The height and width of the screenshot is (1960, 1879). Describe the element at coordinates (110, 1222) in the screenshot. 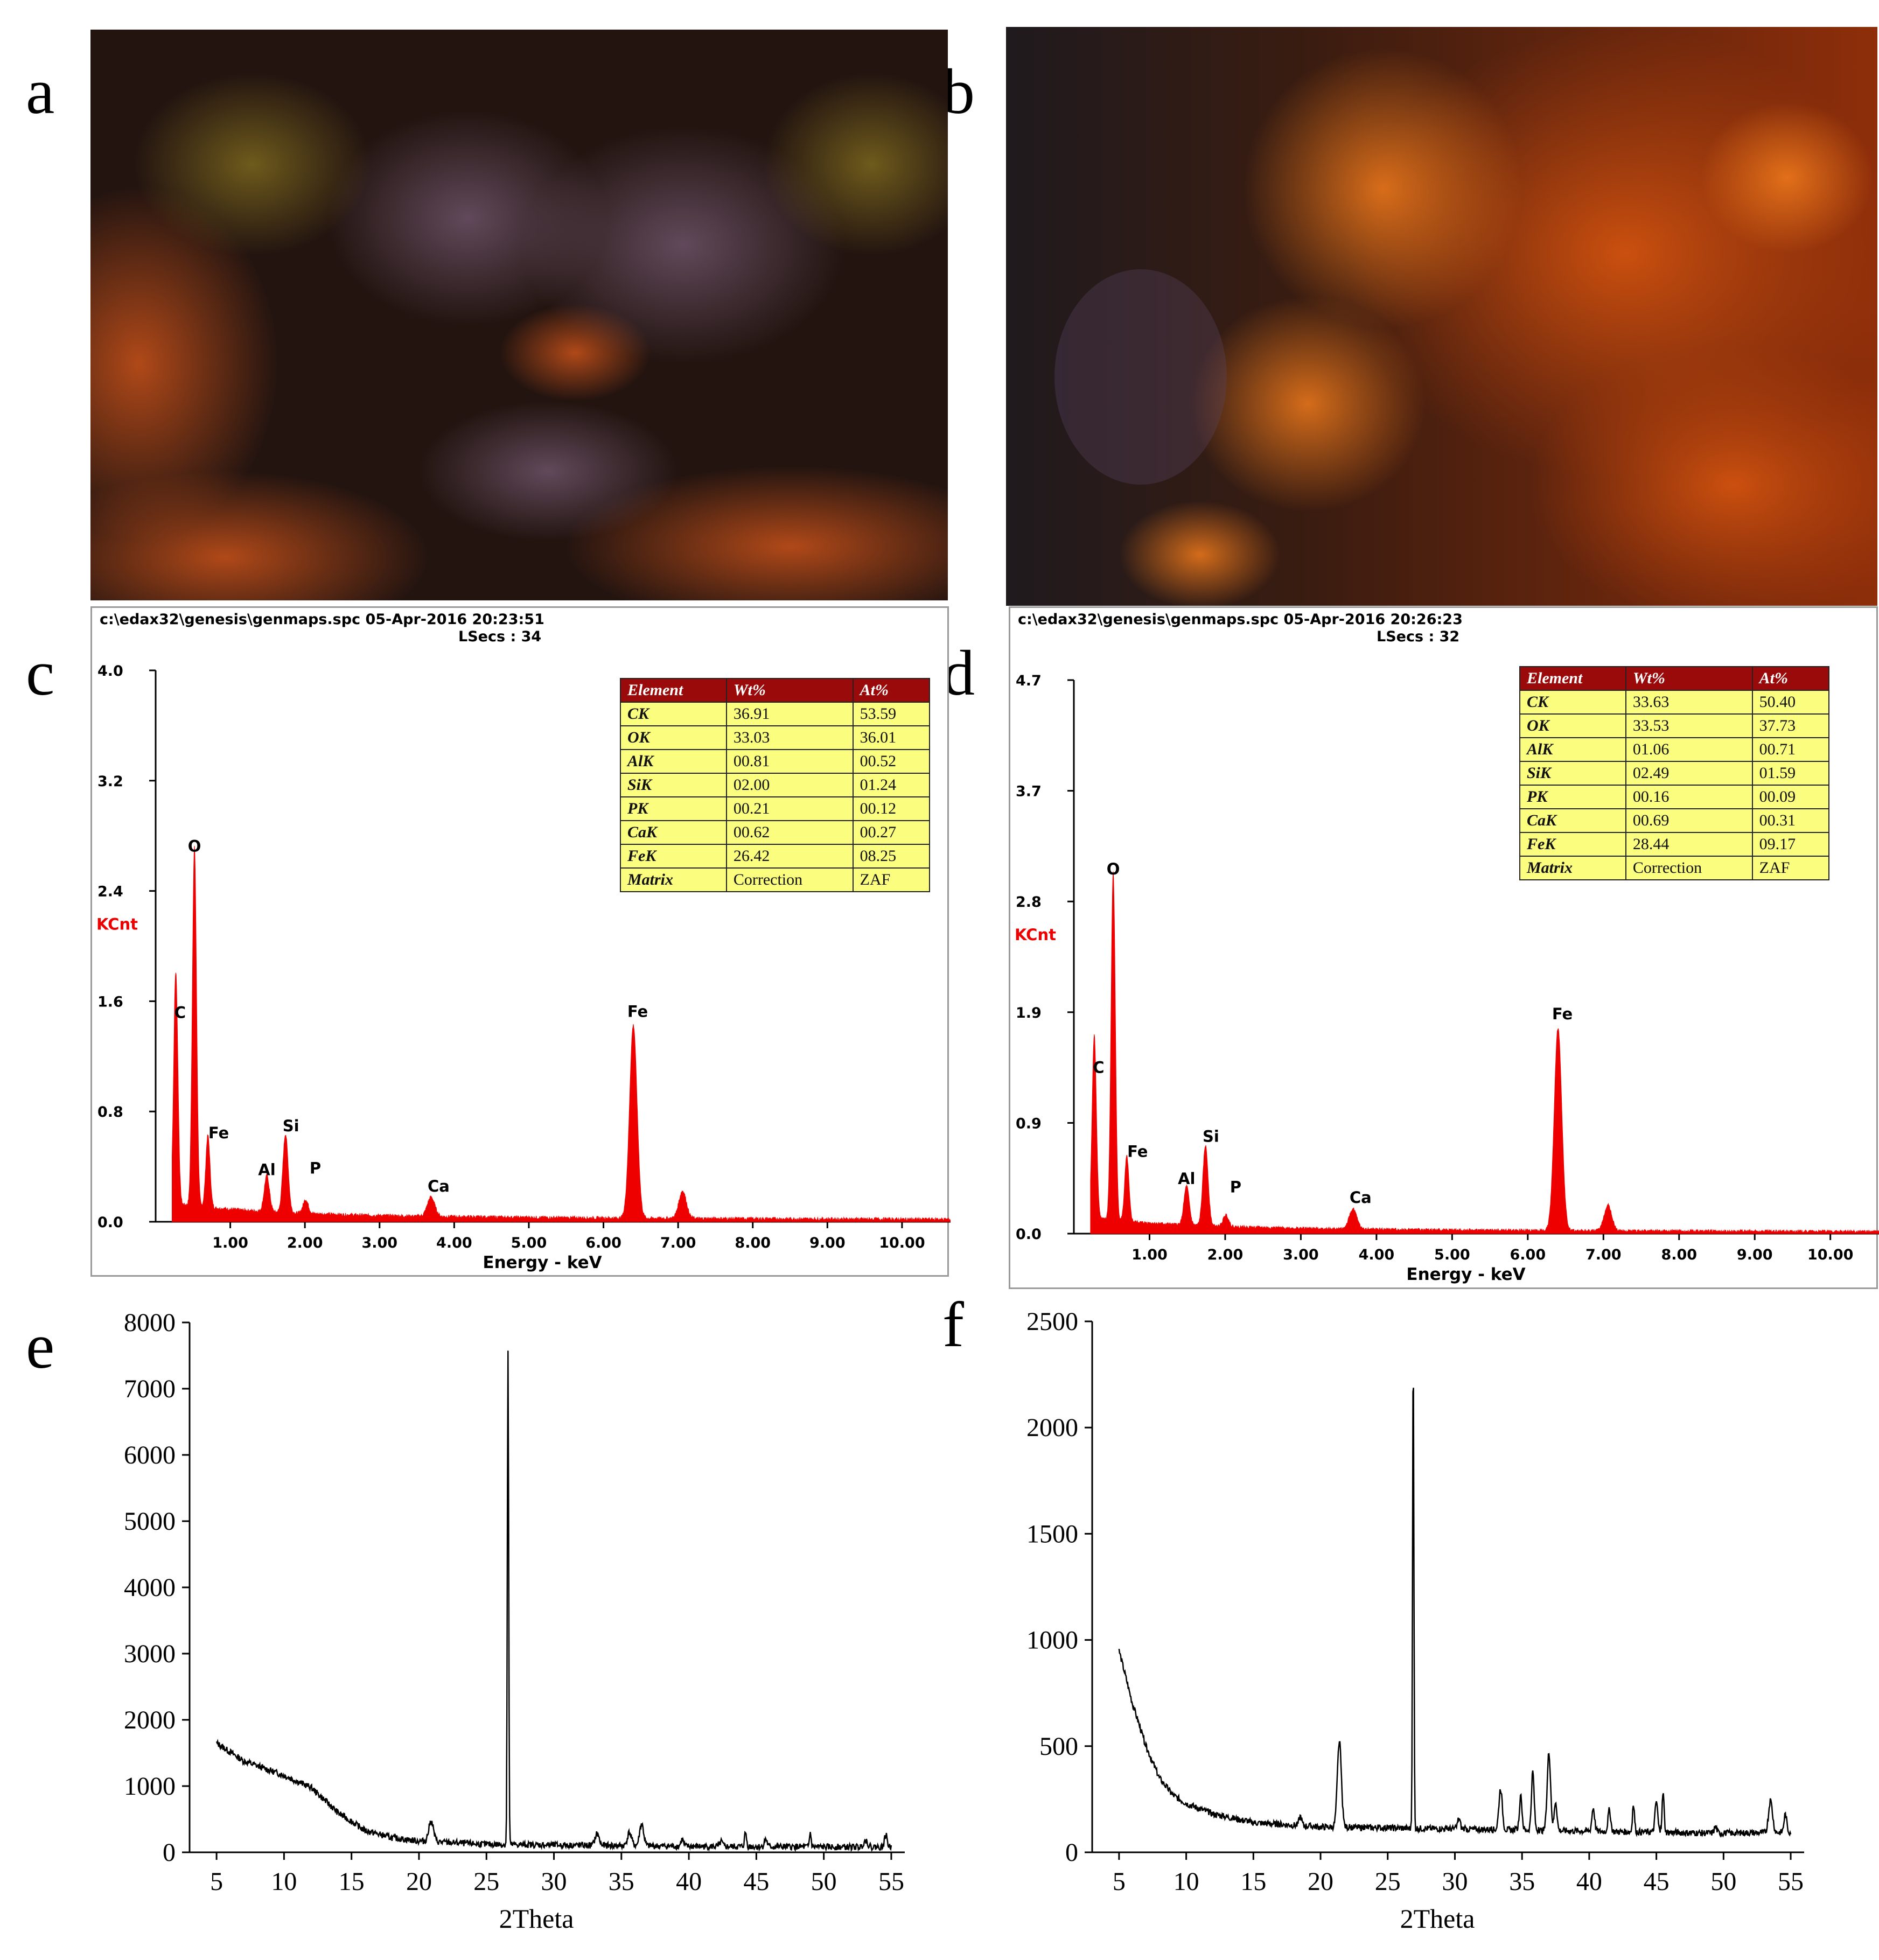

I see `y-tick-label: 0.0` at that location.